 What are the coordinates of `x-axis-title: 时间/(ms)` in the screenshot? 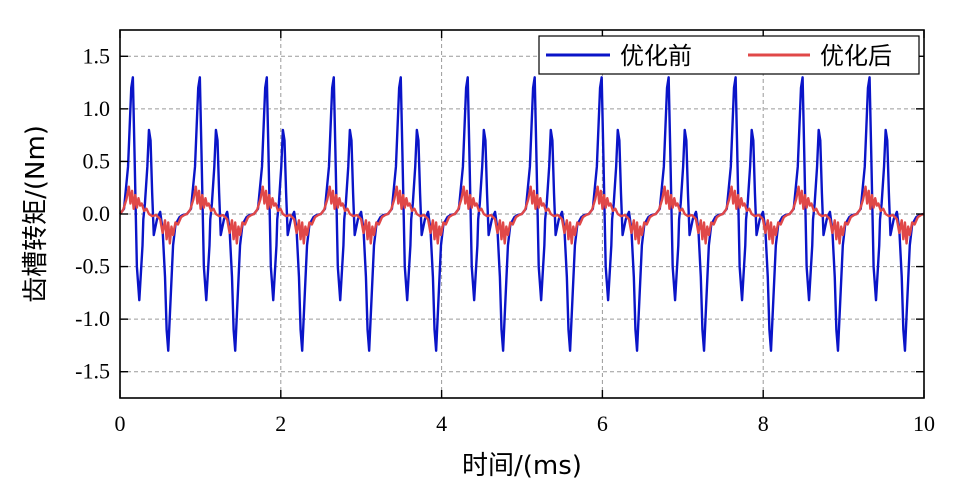 It's located at (522, 466).